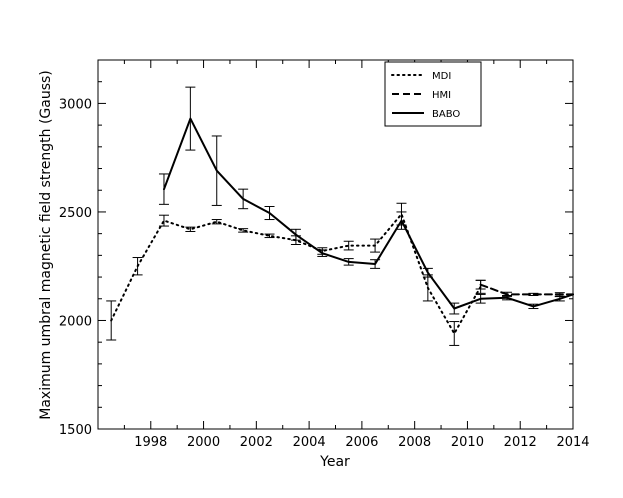 This screenshot has height=498, width=623. I want to click on x-tick-label: 2006, so click(361, 442).